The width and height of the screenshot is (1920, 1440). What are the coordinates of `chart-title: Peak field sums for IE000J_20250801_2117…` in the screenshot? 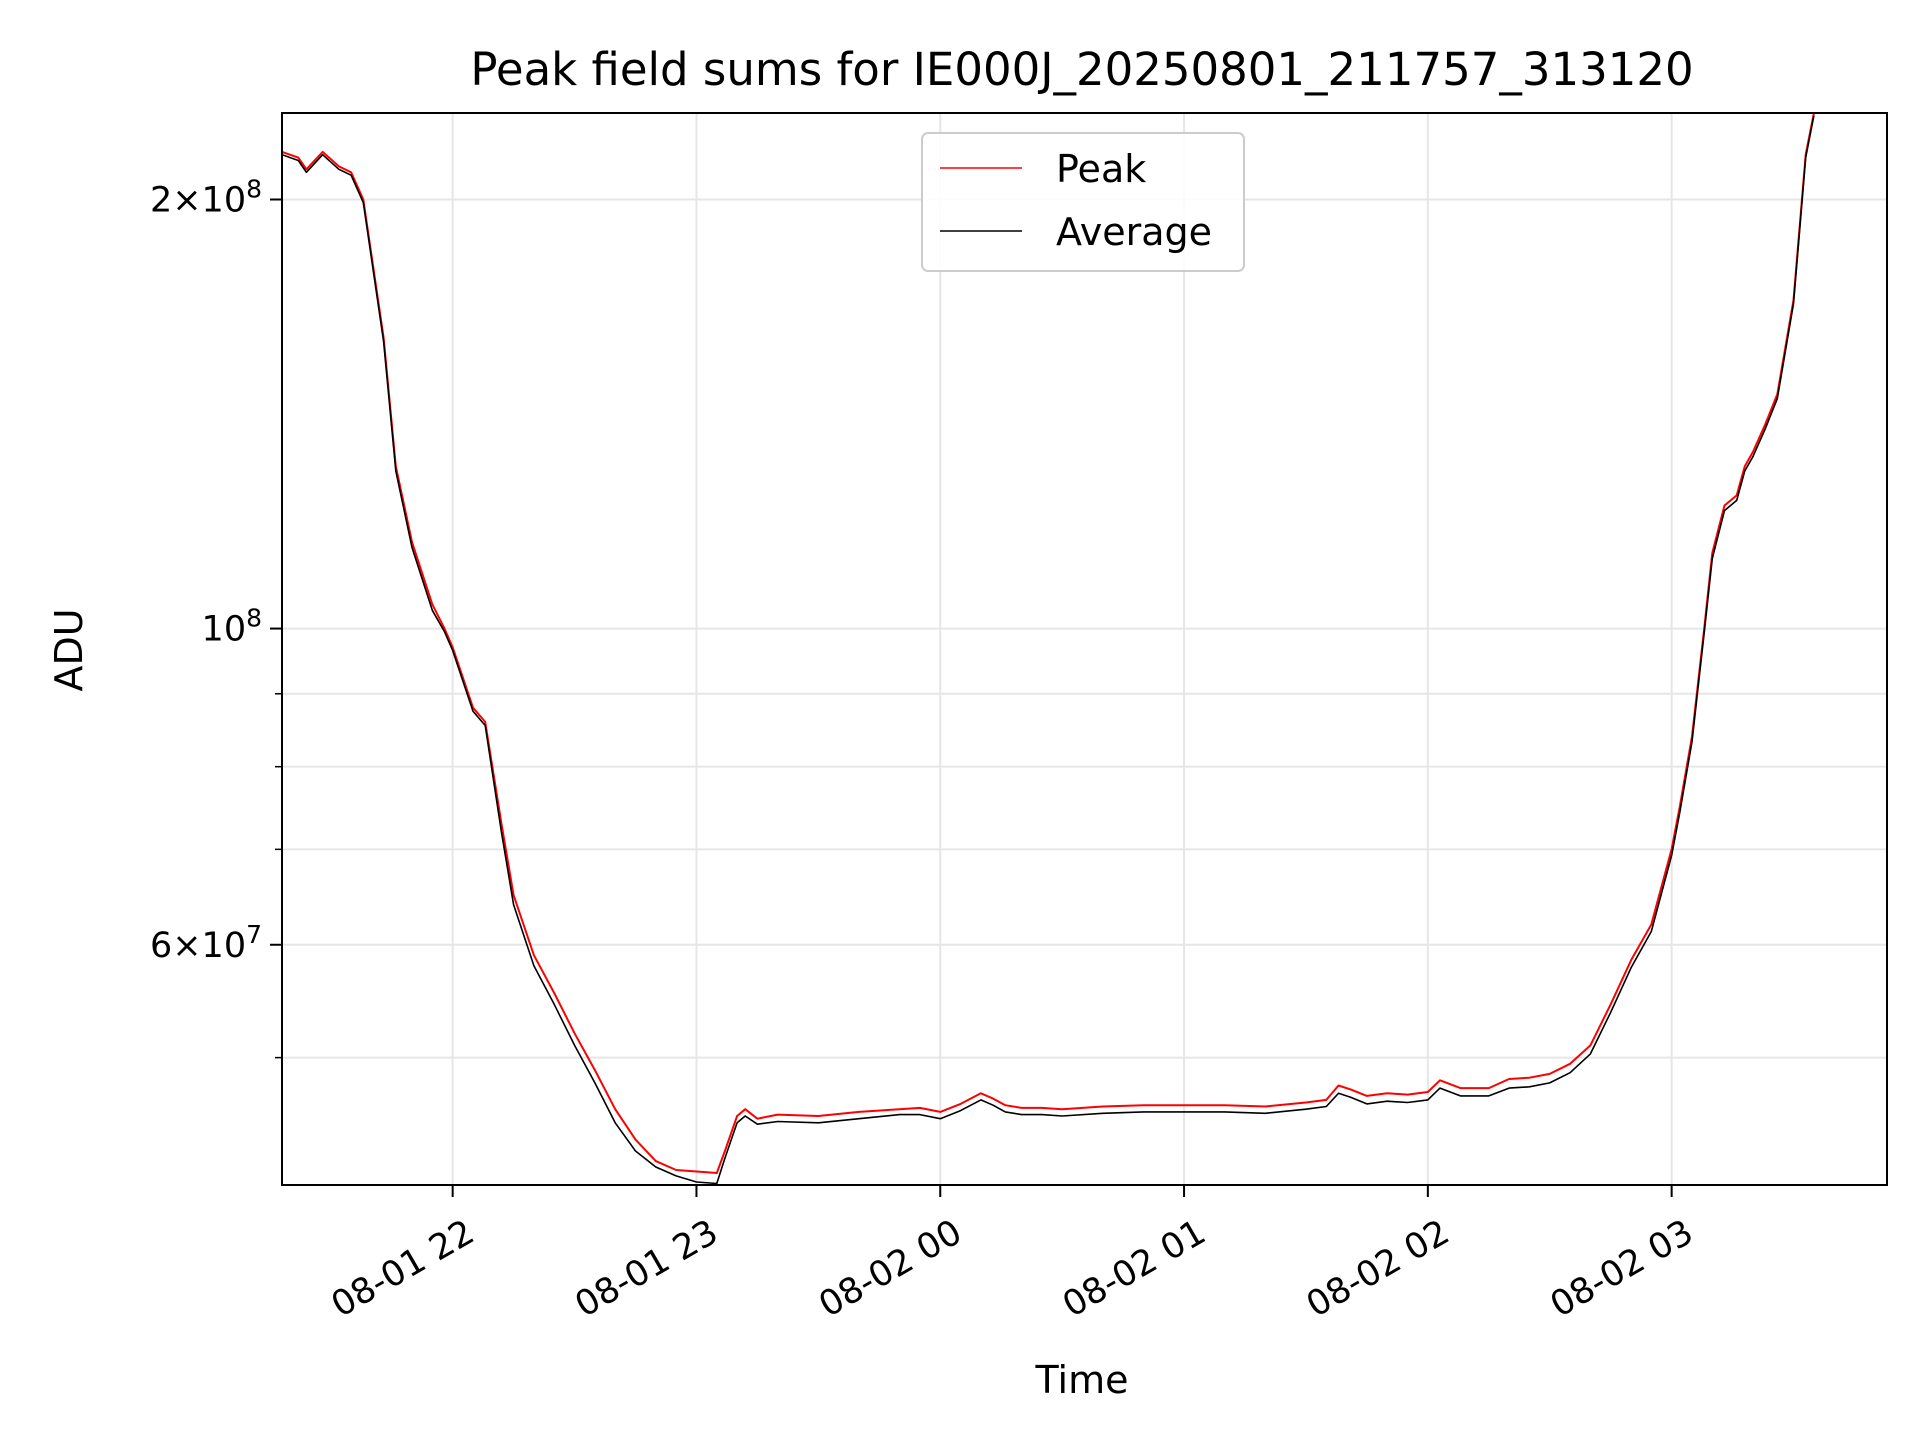 It's located at (1081, 69).